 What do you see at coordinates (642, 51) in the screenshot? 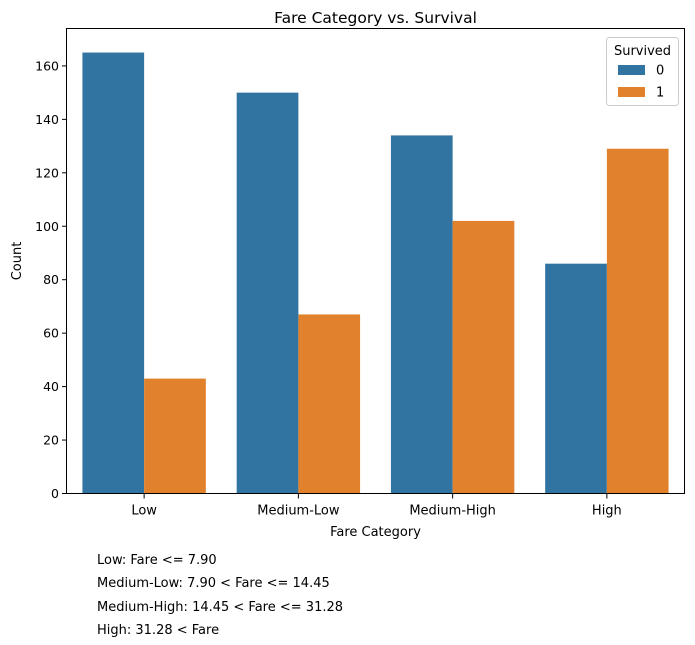
I see `legend-title: Survived` at bounding box center [642, 51].